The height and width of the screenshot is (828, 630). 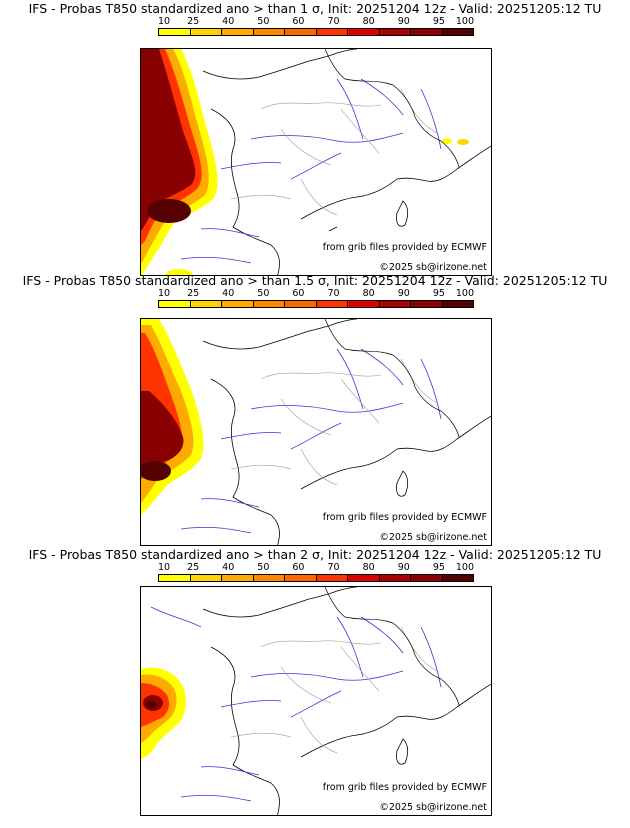 I want to click on coastline-islands, so click(x=333, y=229).